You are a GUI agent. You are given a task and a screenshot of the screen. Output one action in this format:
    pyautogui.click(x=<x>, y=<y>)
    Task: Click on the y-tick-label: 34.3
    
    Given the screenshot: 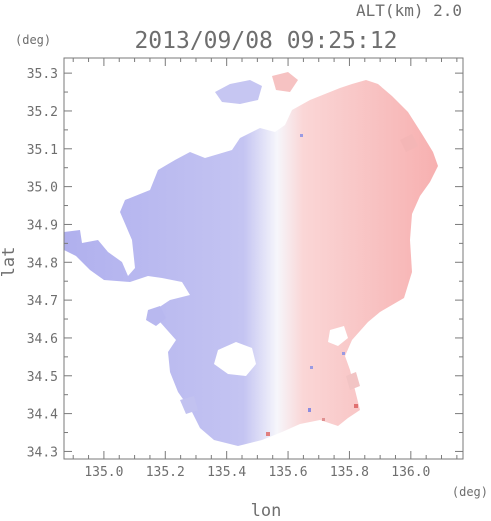 What is the action you would take?
    pyautogui.click(x=42, y=452)
    